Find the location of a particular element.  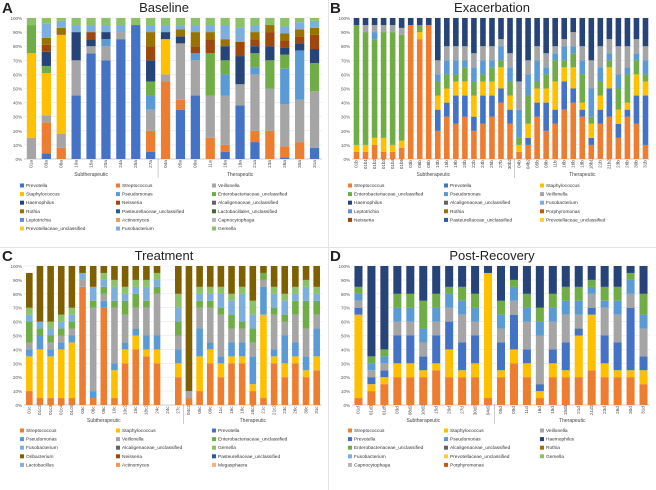

legend-entry: Fusobacterium is located at coordinates (138, 229).